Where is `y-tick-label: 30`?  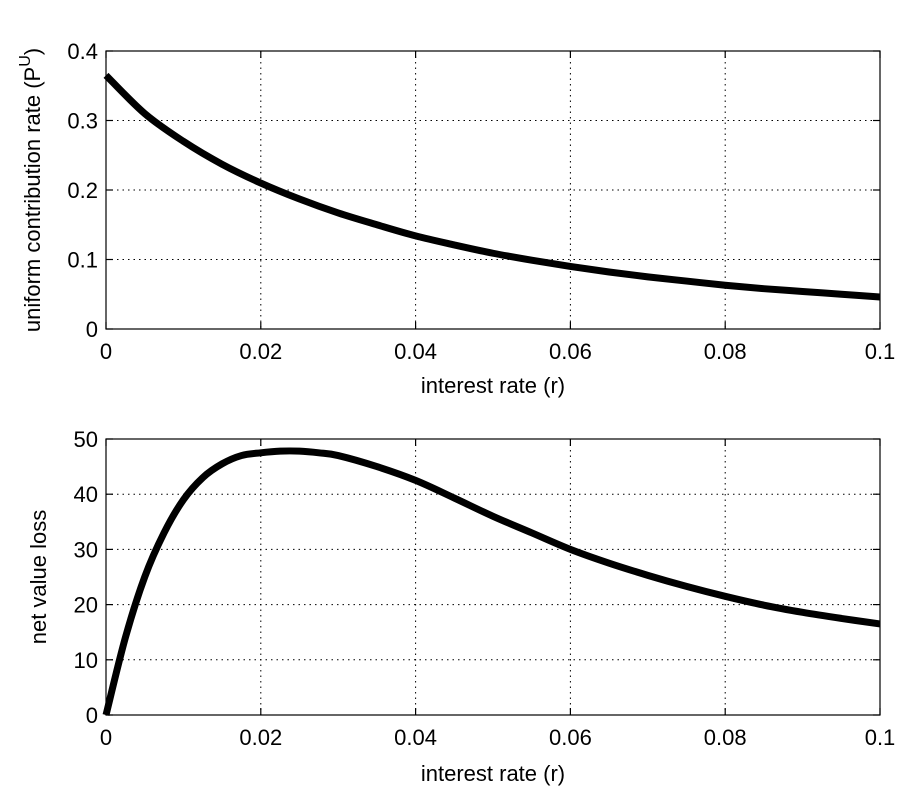 y-tick-label: 30 is located at coordinates (86, 549).